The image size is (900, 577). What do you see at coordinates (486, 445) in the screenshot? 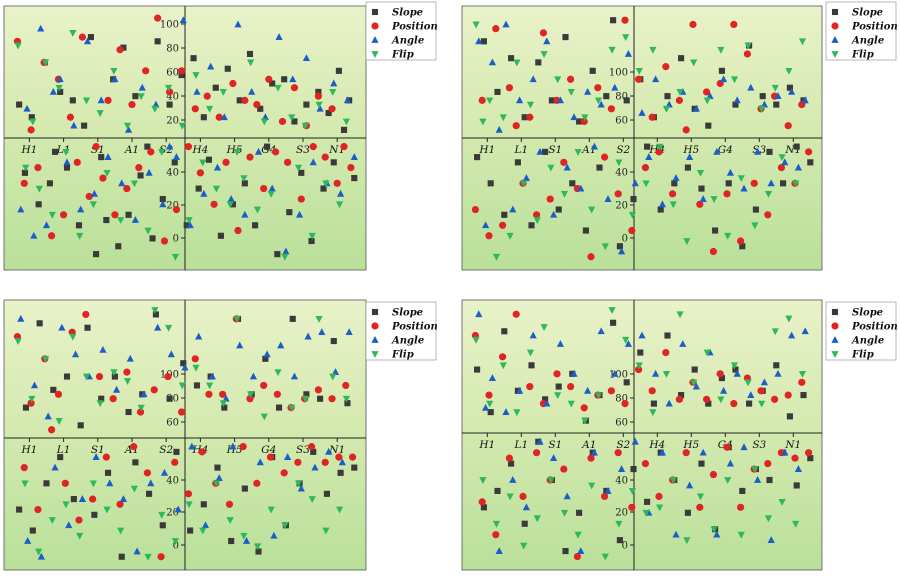
I see `x-category-label: H1` at bounding box center [486, 445].